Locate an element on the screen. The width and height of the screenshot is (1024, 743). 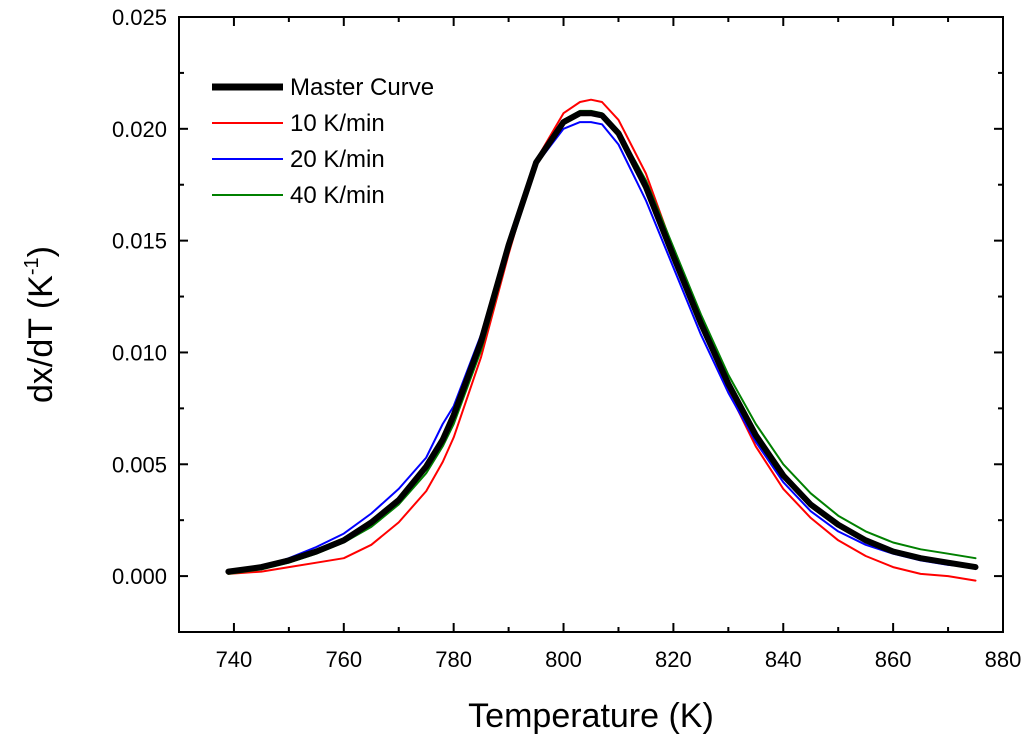
legend-label: 40 K/min is located at coordinates (337, 195).